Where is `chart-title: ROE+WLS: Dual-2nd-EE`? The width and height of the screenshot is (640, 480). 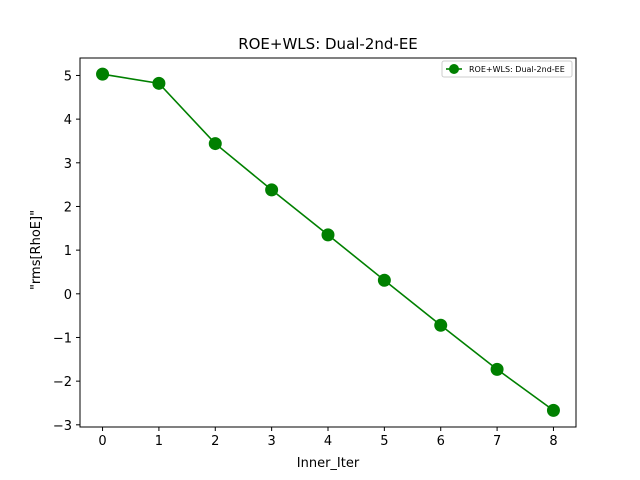
chart-title: ROE+WLS: Dual-2nd-EE is located at coordinates (328, 44).